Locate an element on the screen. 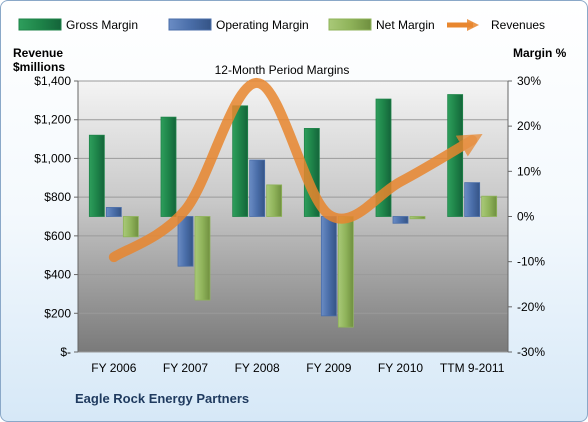 The image size is (588, 422). right-tick-label: -10% is located at coordinates (531, 262).